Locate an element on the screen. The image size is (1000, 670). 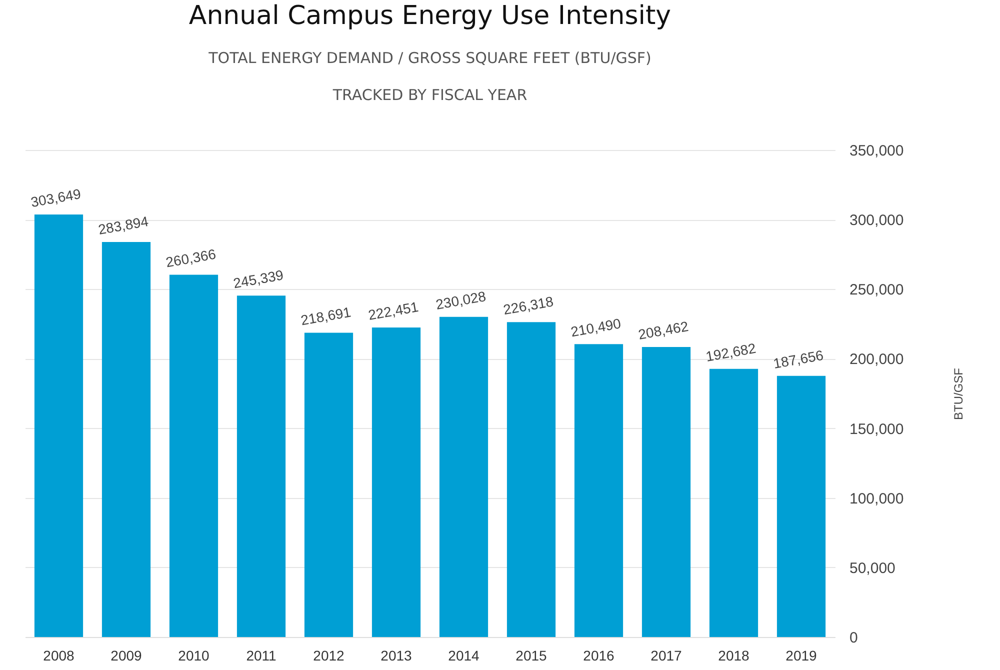
data-label: 260,366 is located at coordinates (191, 258).